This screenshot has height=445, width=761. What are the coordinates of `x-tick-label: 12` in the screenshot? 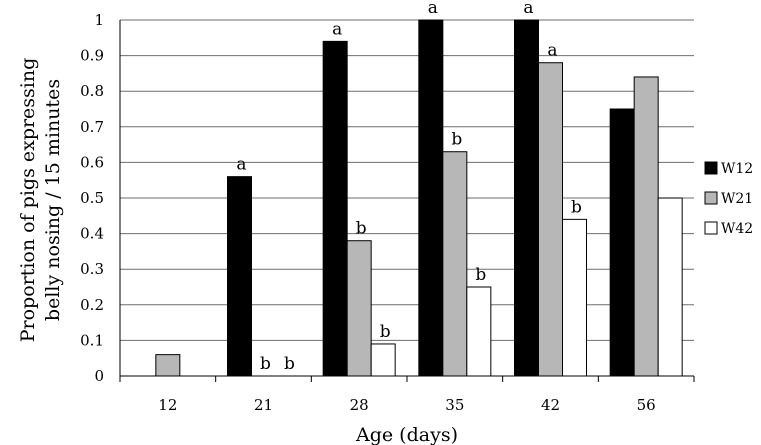 It's located at (167, 405).